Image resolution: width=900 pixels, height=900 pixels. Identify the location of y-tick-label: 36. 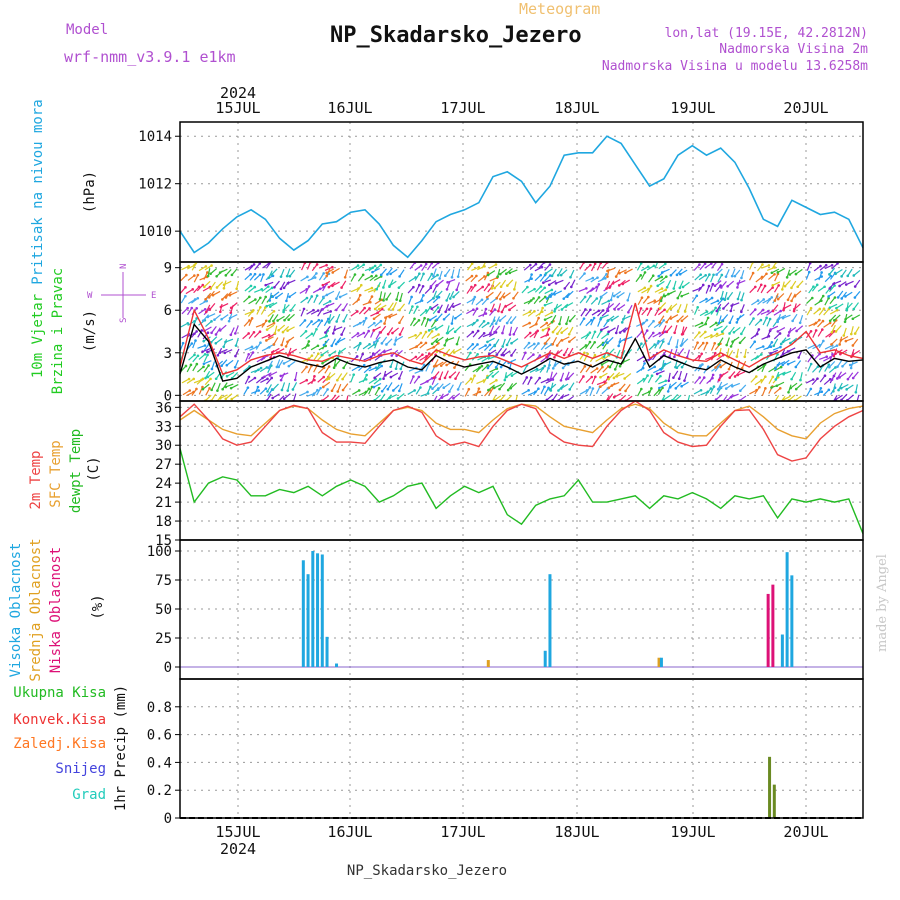
(163, 408).